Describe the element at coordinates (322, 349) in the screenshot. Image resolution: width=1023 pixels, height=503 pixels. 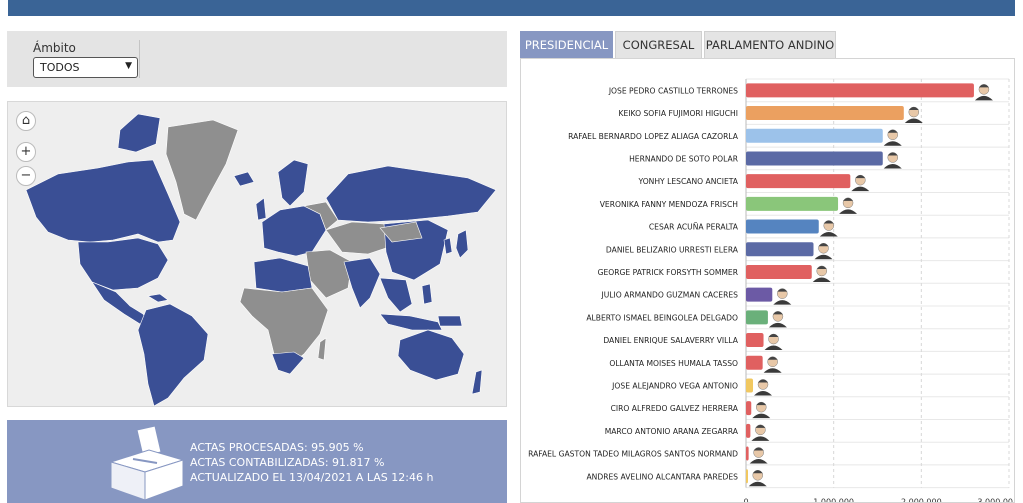
I see `map-region-madagascar` at that location.